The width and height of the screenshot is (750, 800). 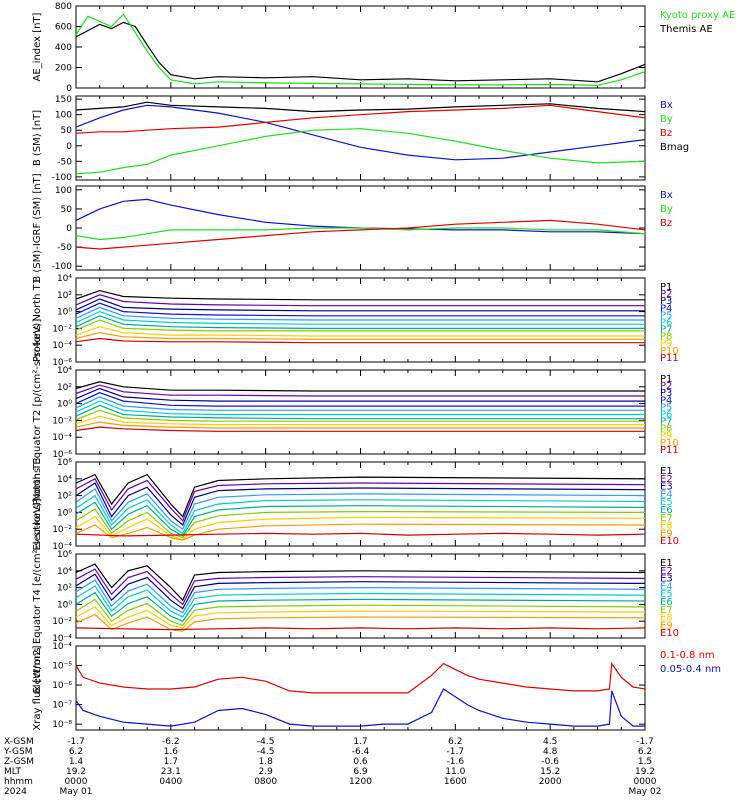 What do you see at coordinates (666, 579) in the screenshot?
I see `legend-entry: E3` at bounding box center [666, 579].